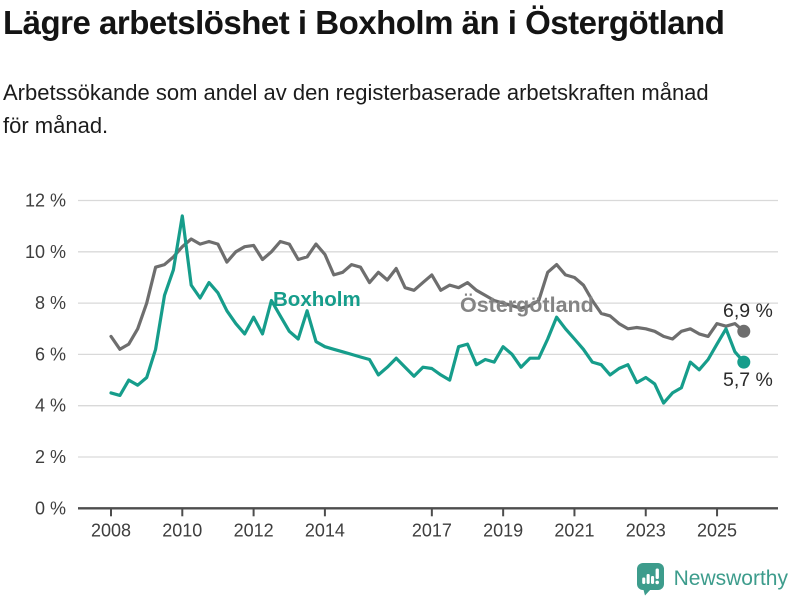 The image size is (800, 600). Describe the element at coordinates (503, 530) in the screenshot. I see `x-axis-label-2019: 2019` at that location.